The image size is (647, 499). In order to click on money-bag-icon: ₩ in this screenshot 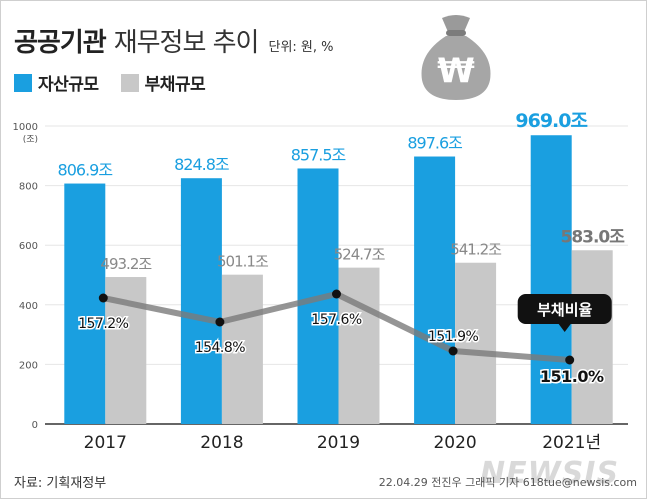, I will do `click(456, 57)`.